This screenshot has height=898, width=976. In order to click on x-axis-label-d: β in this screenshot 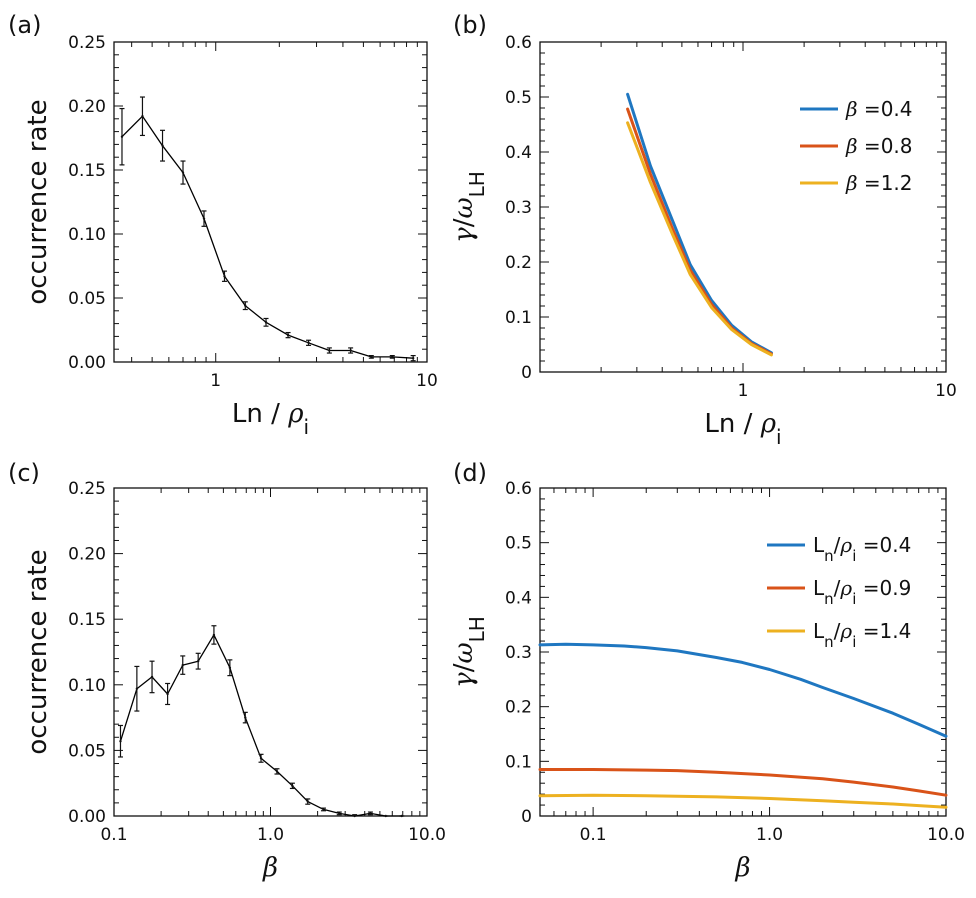, I will do `click(742, 868)`.